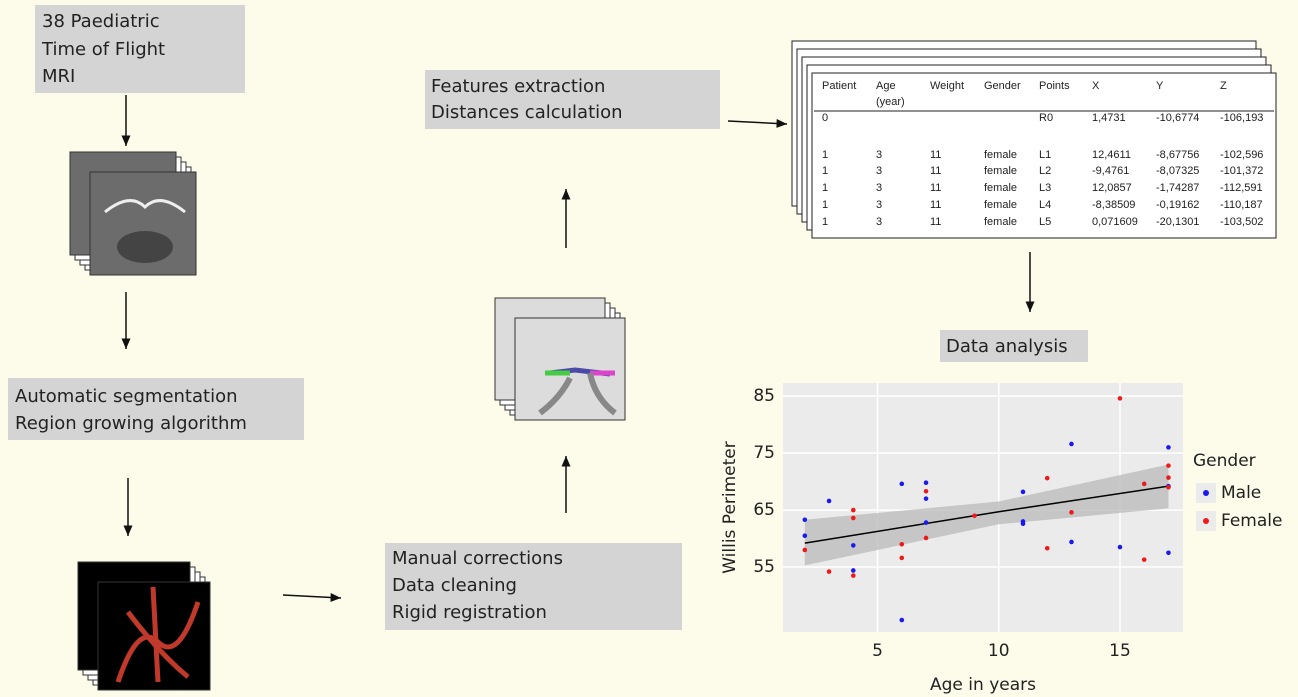 Image resolution: width=1298 pixels, height=697 pixels. What do you see at coordinates (877, 651) in the screenshot?
I see `x-tick-label: 5` at bounding box center [877, 651].